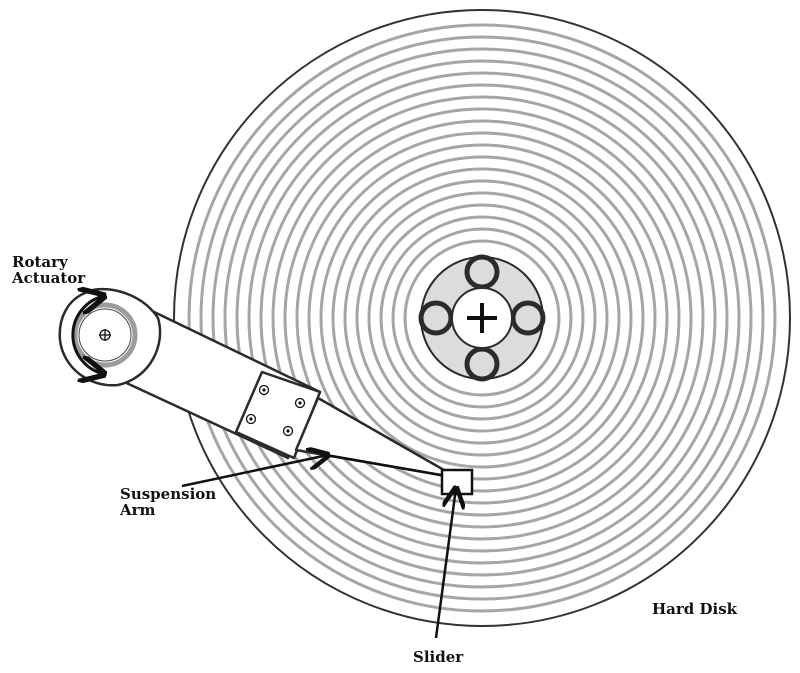 This screenshot has height=673, width=800. I want to click on slider-leader, so click(445, 563).